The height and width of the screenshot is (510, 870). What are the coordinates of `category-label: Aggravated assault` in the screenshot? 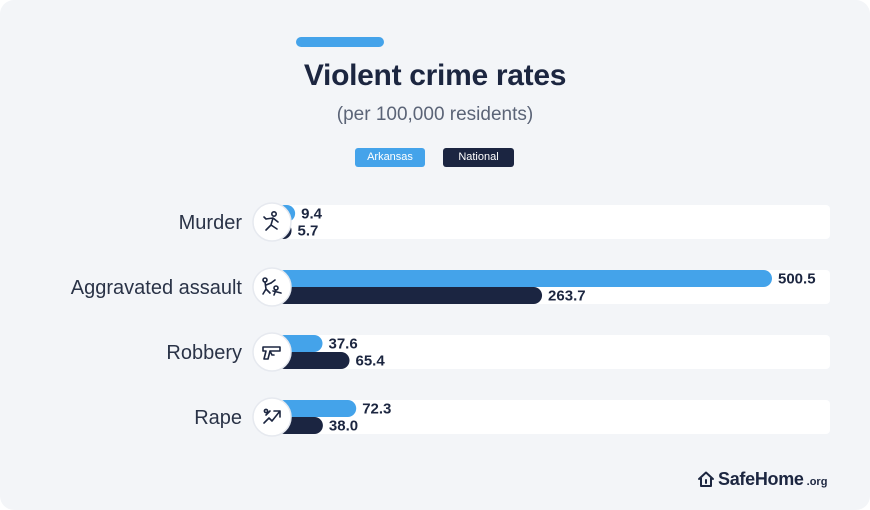 It's located at (157, 288).